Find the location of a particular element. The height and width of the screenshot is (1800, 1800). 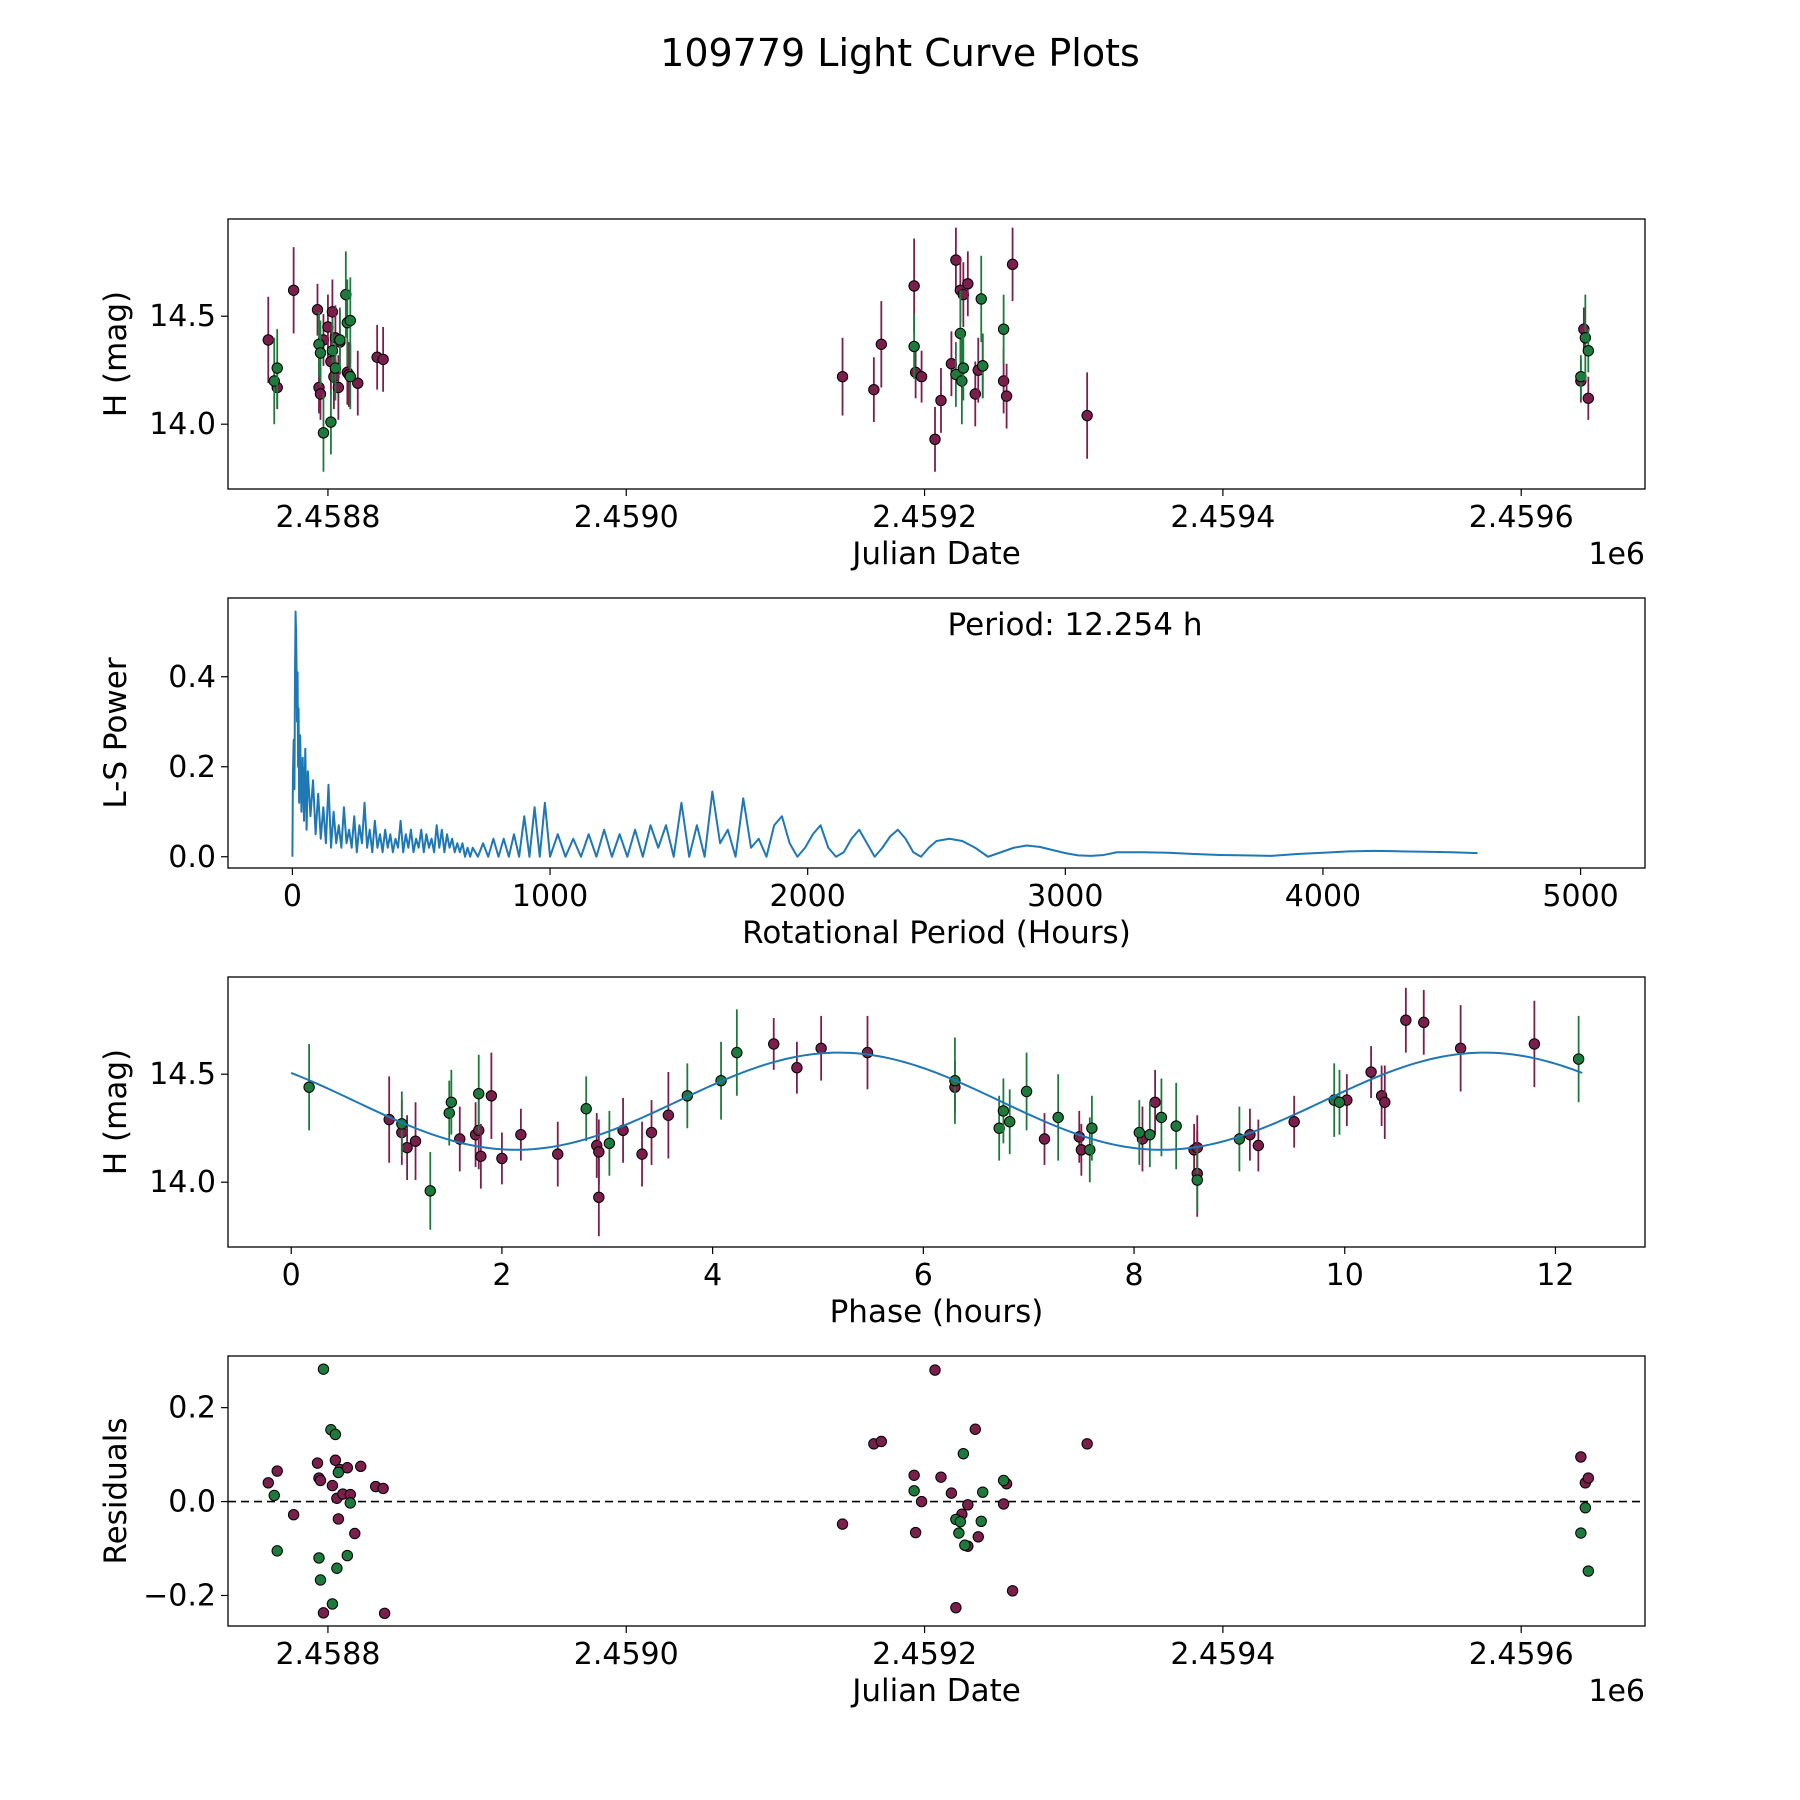

x-tick-label: 4000 is located at coordinates (1323, 896).